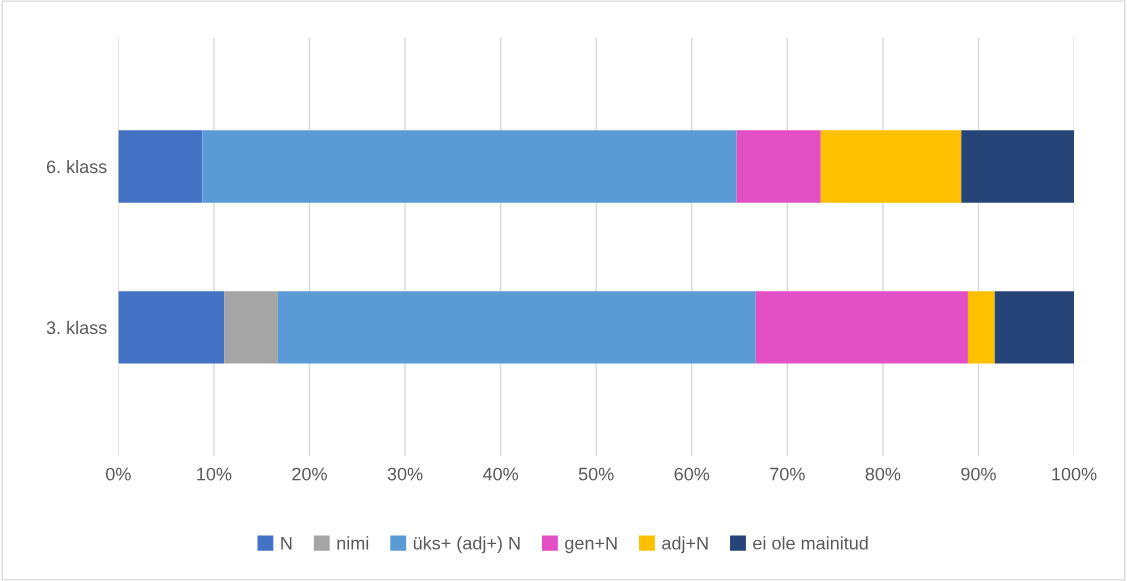  I want to click on legend-label: gen+N, so click(591, 545).